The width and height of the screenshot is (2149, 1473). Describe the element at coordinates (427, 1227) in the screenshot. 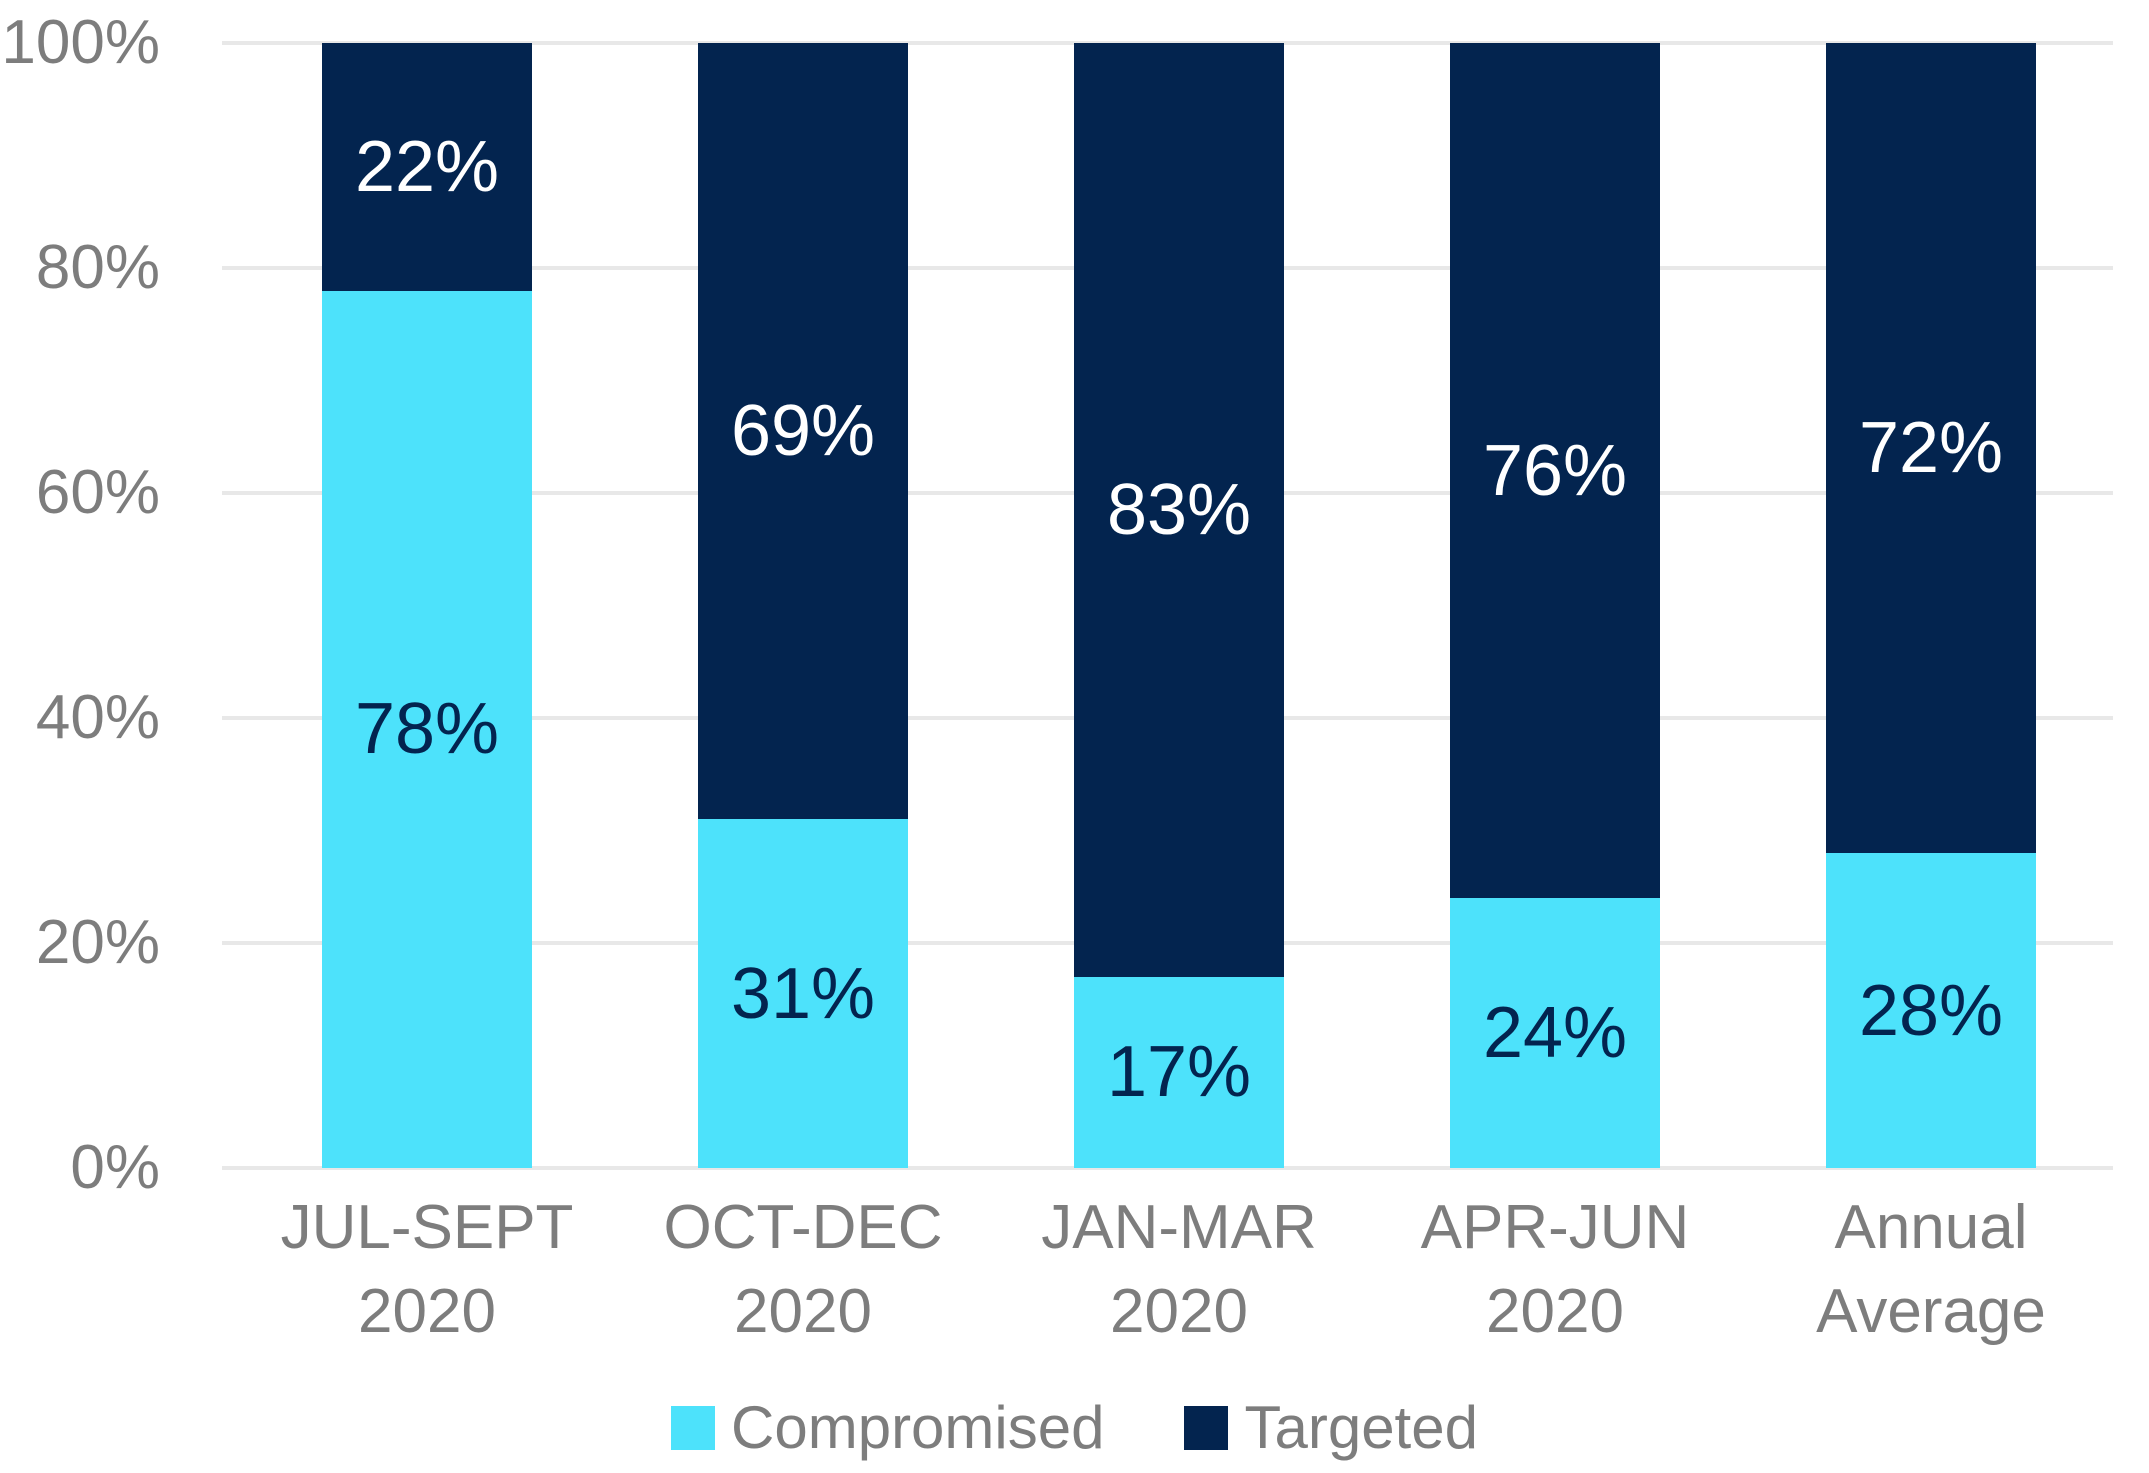

I see `x-axis-label-line1: JUL-SEPT` at that location.